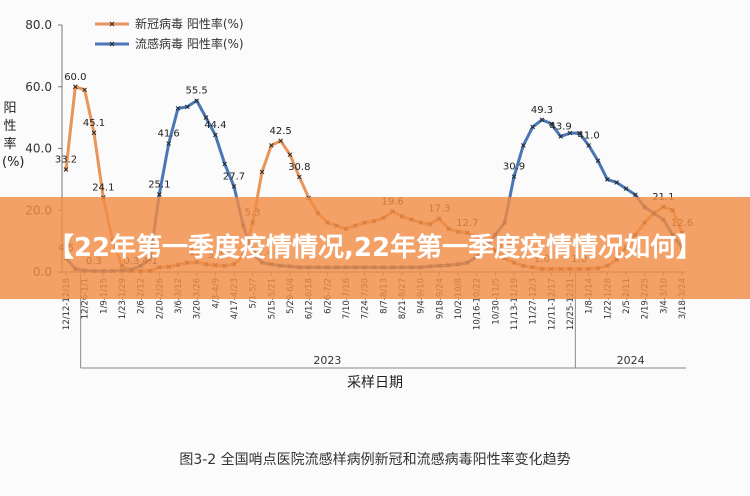  What do you see at coordinates (589, 135) in the screenshot?
I see `data-label: 41.0` at bounding box center [589, 135].